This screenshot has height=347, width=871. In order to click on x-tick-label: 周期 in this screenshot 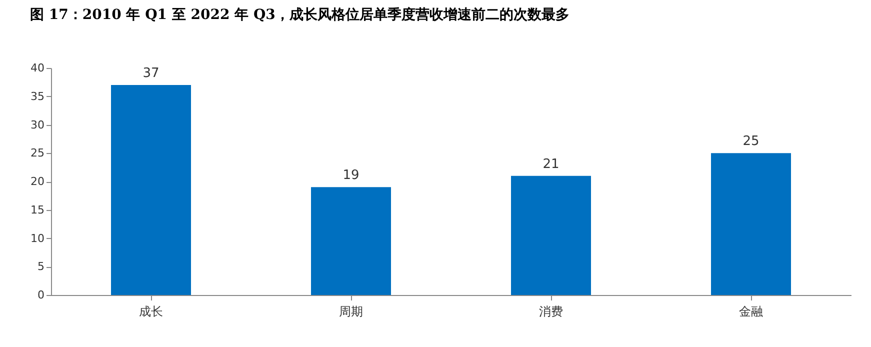, I will do `click(351, 311)`.